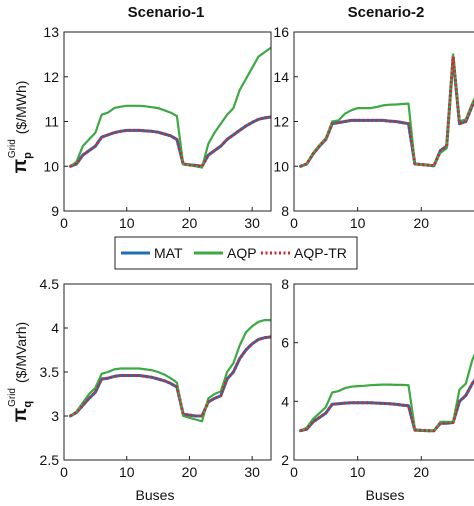 The width and height of the screenshot is (474, 506). What do you see at coordinates (320, 253) in the screenshot?
I see `legend-label-aqp-tr: AQP-TR` at bounding box center [320, 253].